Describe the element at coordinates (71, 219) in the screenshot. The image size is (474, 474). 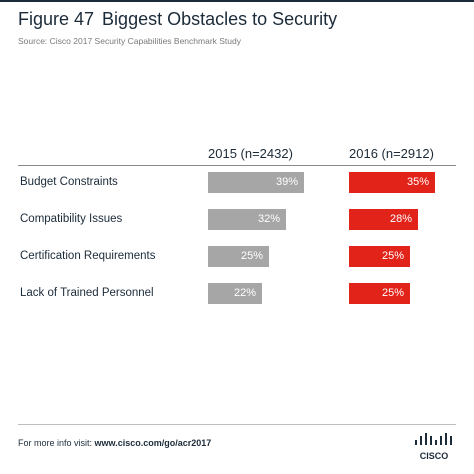
I see `category-label: Compatibility Issues` at that location.